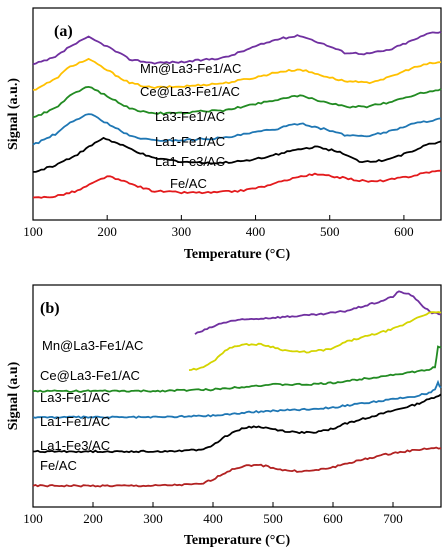 This screenshot has width=446, height=550. I want to click on x-tick-label-a-5: 600, so click(404, 231).